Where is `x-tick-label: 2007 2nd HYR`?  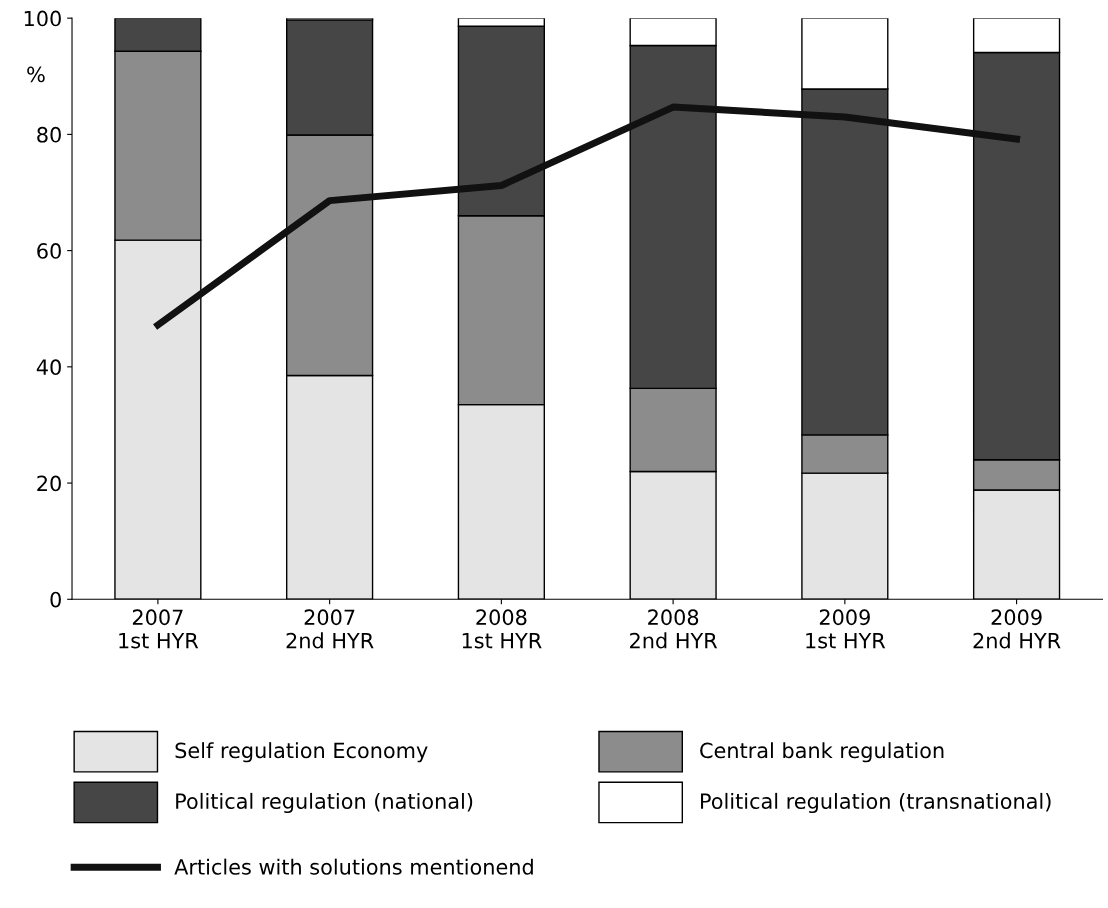 x-tick-label: 2007 2nd HYR is located at coordinates (330, 629).